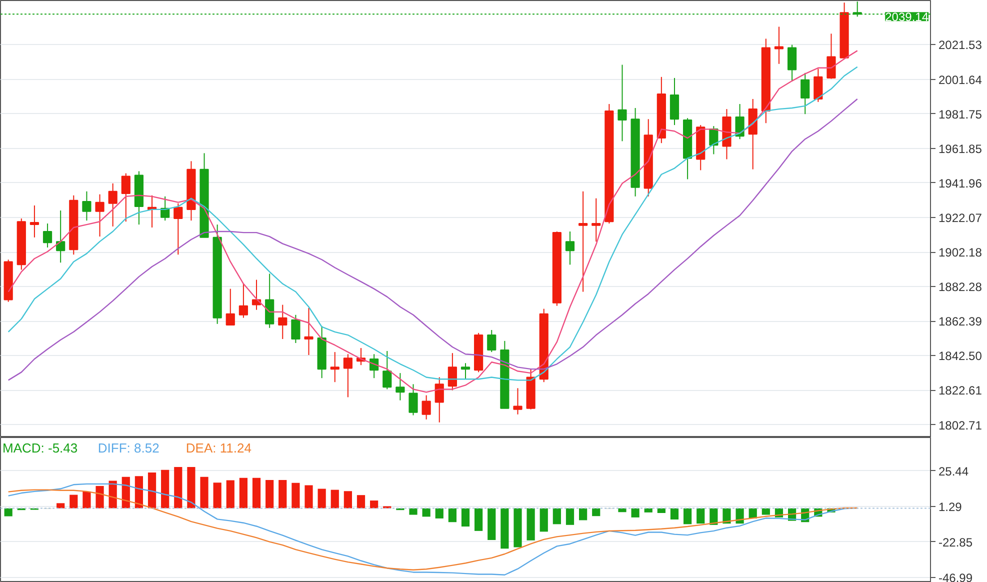 Image resolution: width=987 pixels, height=582 pixels. Describe the element at coordinates (219, 448) in the screenshot. I see `text: DEA: 11.24` at that location.